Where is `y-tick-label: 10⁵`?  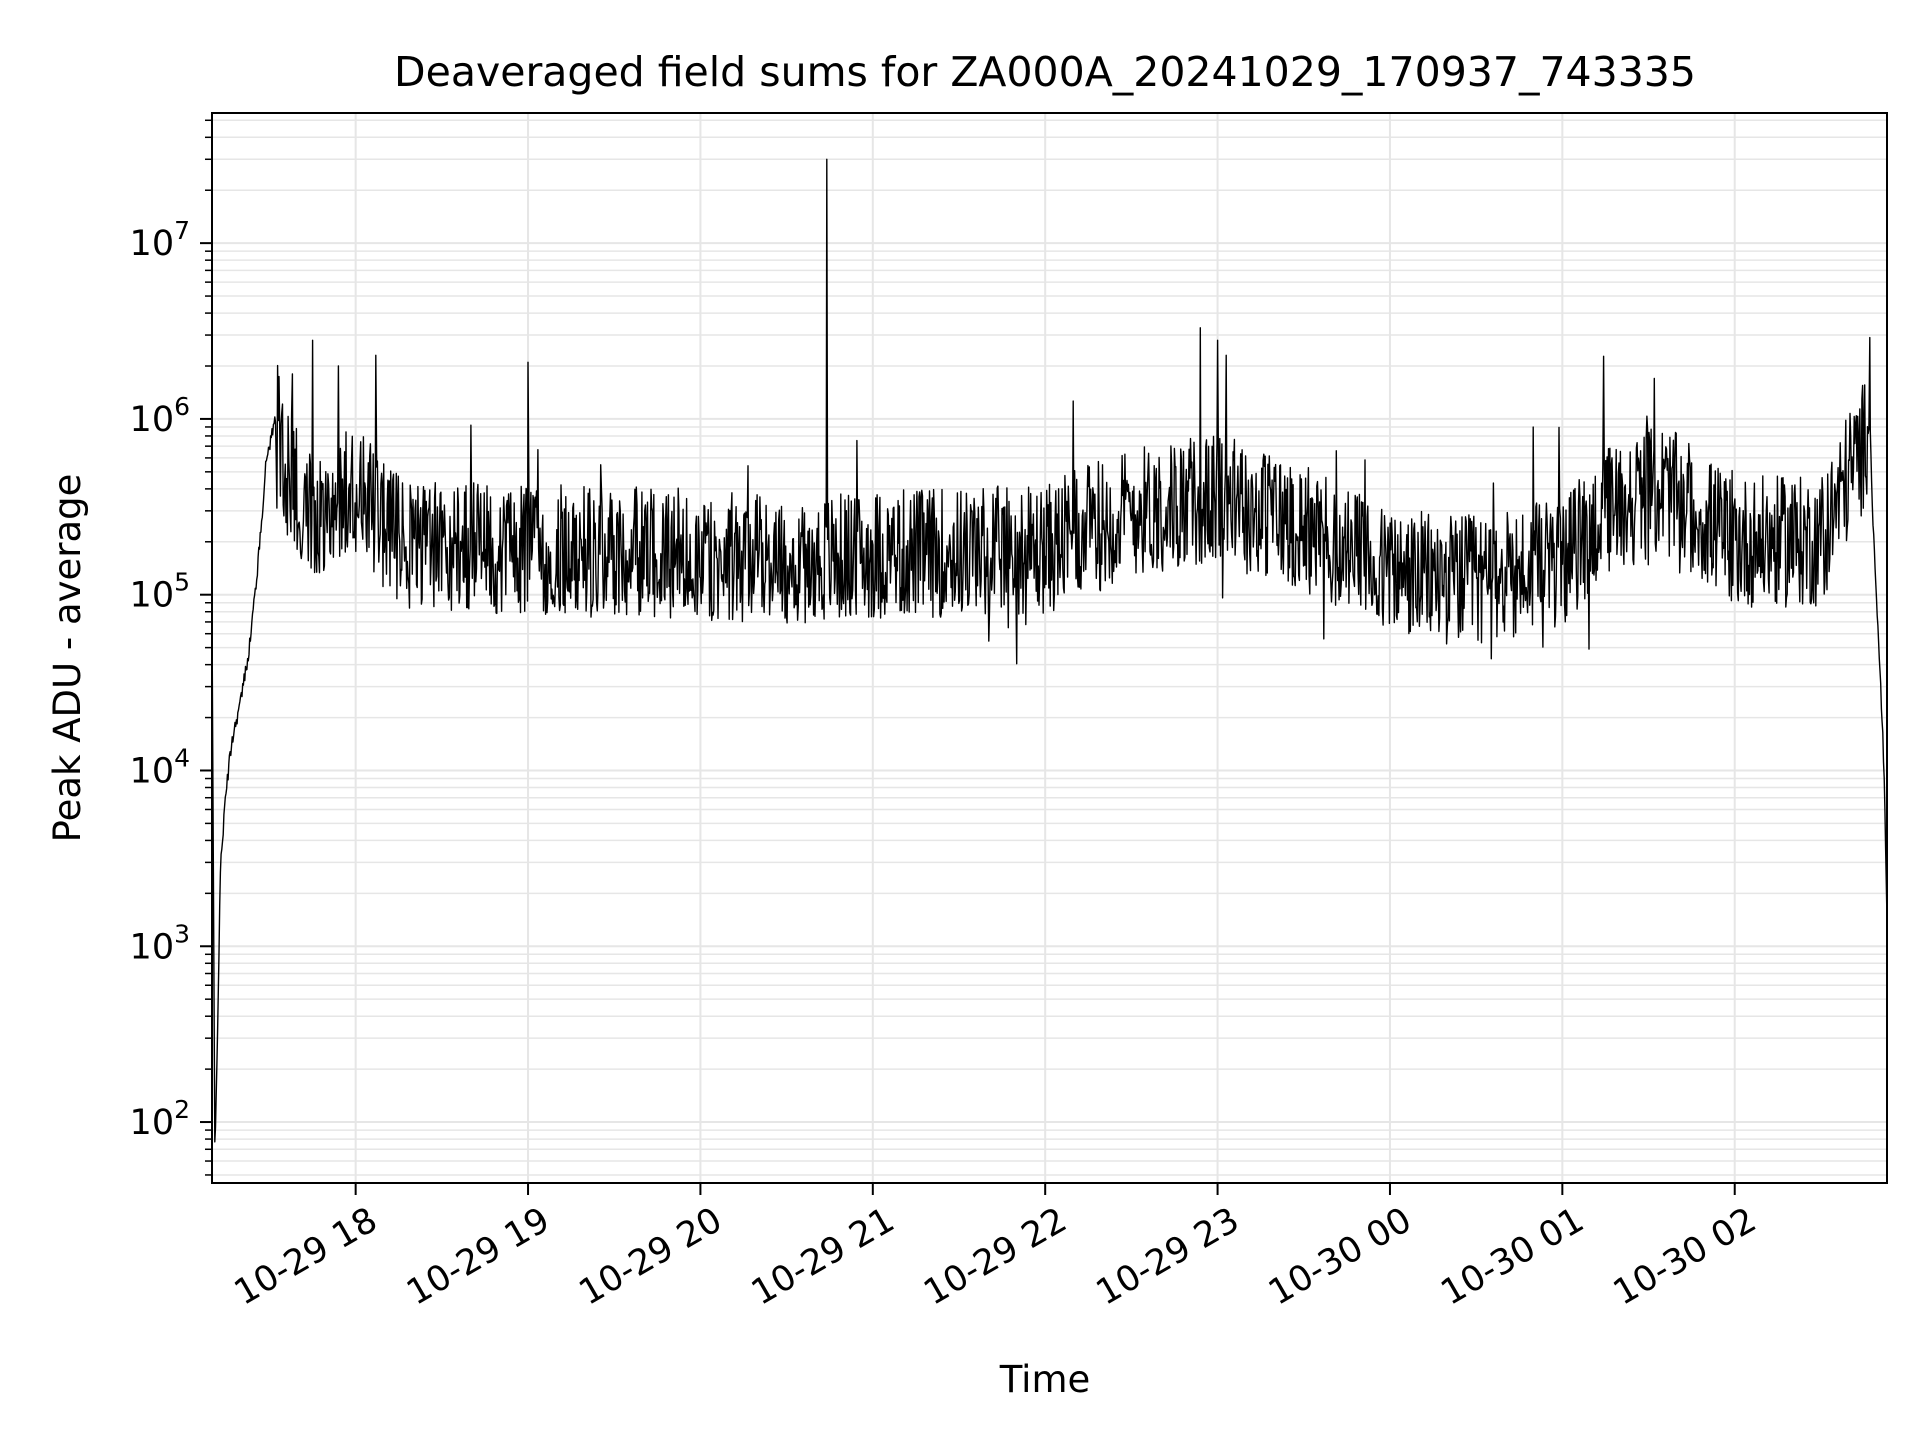 y-tick-label: 10⁵ is located at coordinates (160, 592).